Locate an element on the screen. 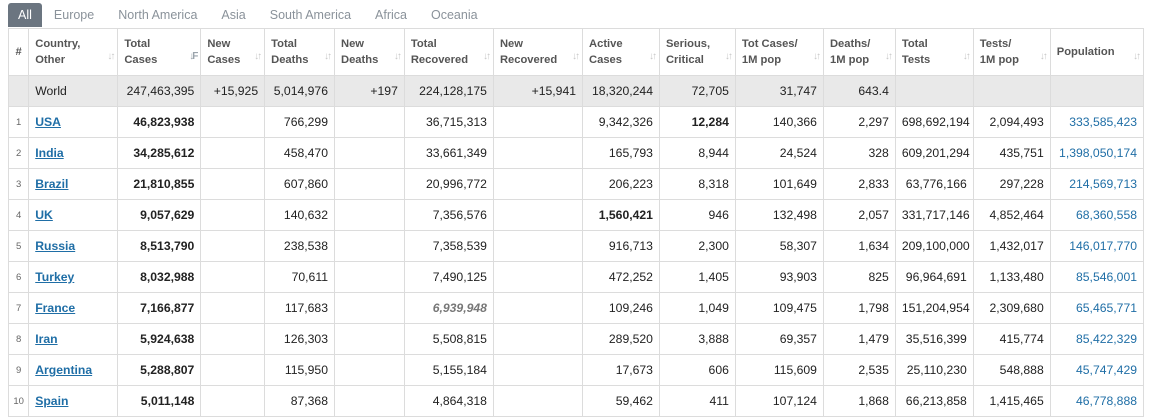 The width and height of the screenshot is (1154, 418). tab-asia: Asia is located at coordinates (233, 15).